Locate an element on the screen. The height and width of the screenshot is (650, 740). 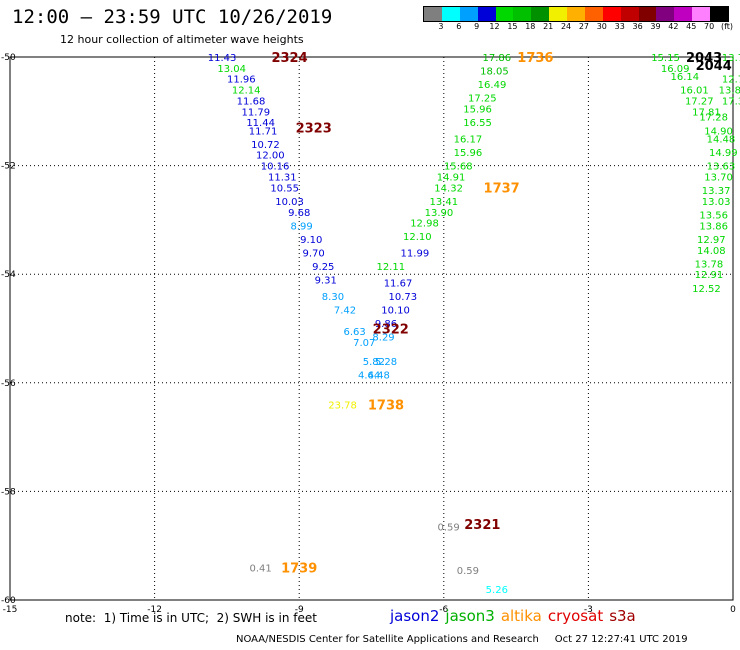
wave-height-label: 16.55 is located at coordinates (477, 123).